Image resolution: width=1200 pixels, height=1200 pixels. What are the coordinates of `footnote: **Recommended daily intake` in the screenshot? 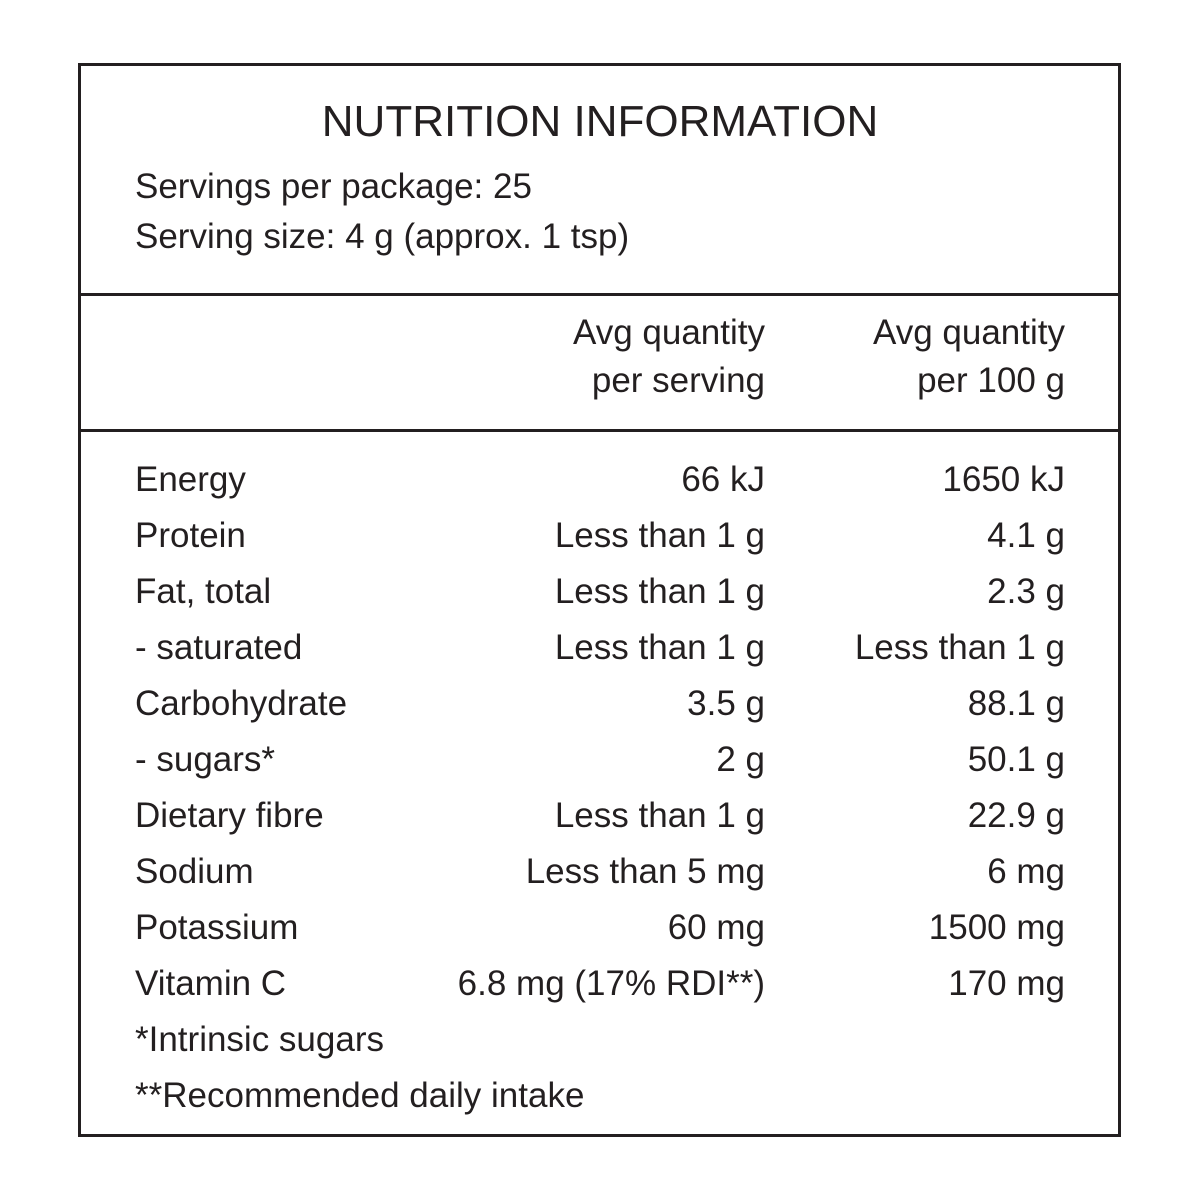 It's located at (360, 1095).